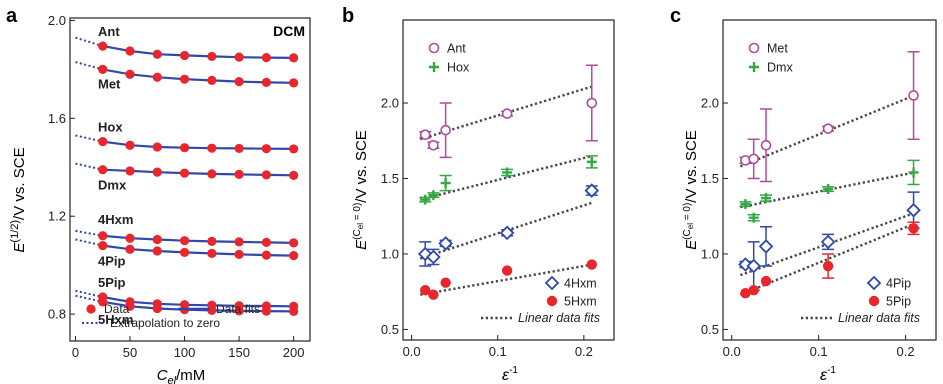 The width and height of the screenshot is (943, 384). Describe the element at coordinates (691, 190) in the screenshot. I see `panel-c-y-axis-label: E(Cel = 0)/V vs. SCE` at that location.